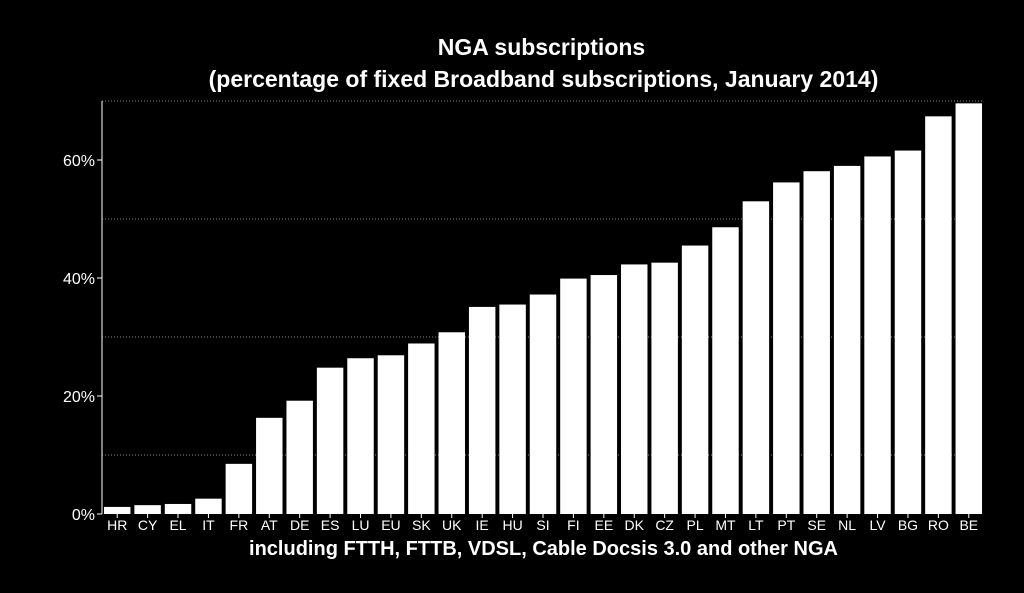 The width and height of the screenshot is (1024, 593). What do you see at coordinates (269, 465) in the screenshot?
I see `bar-at` at bounding box center [269, 465].